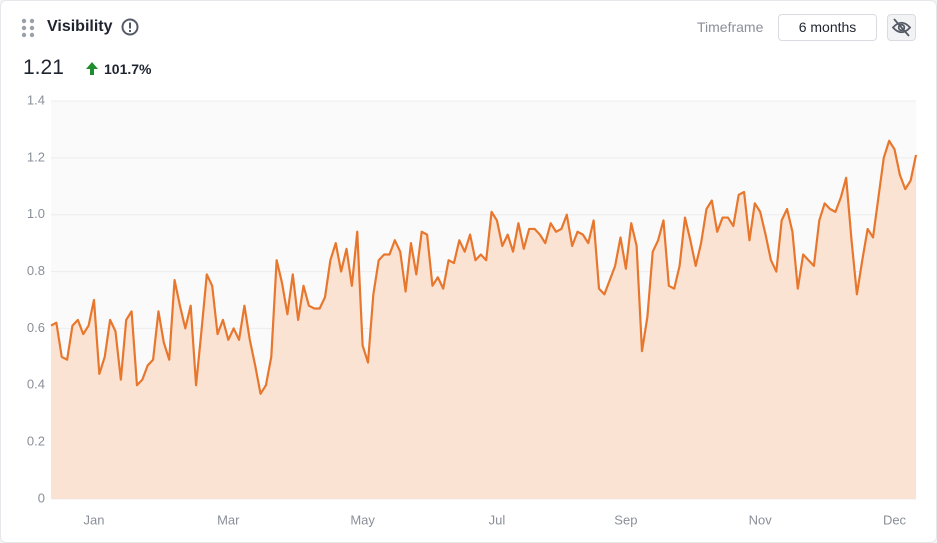  I want to click on x-tick-label: Sep, so click(625, 519).